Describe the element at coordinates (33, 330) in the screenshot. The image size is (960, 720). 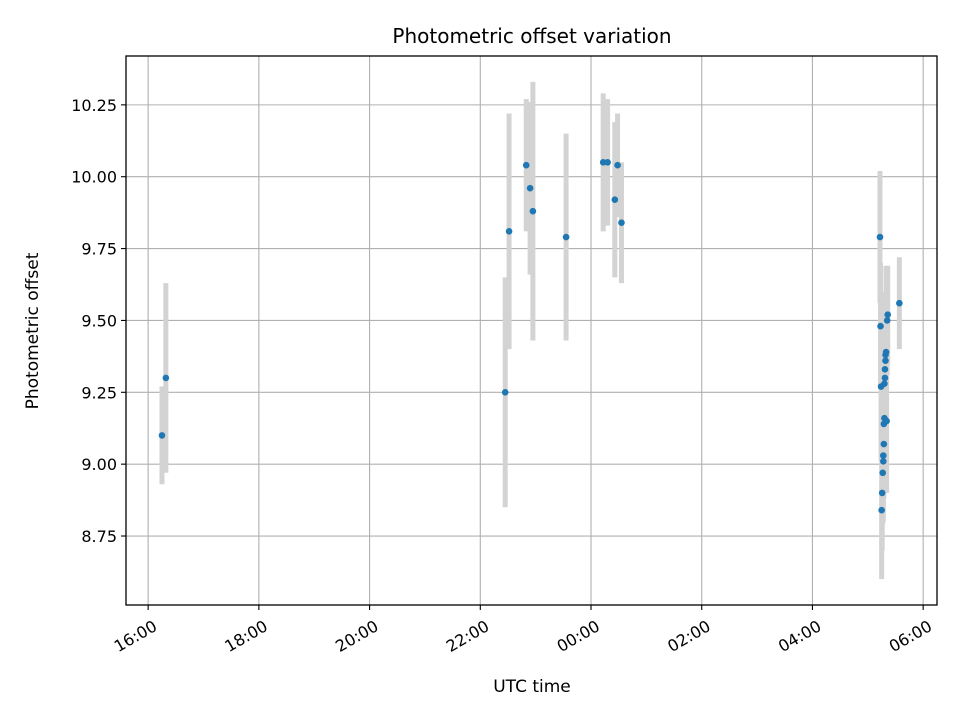
I see `y-axis-label: Photometric offset` at that location.